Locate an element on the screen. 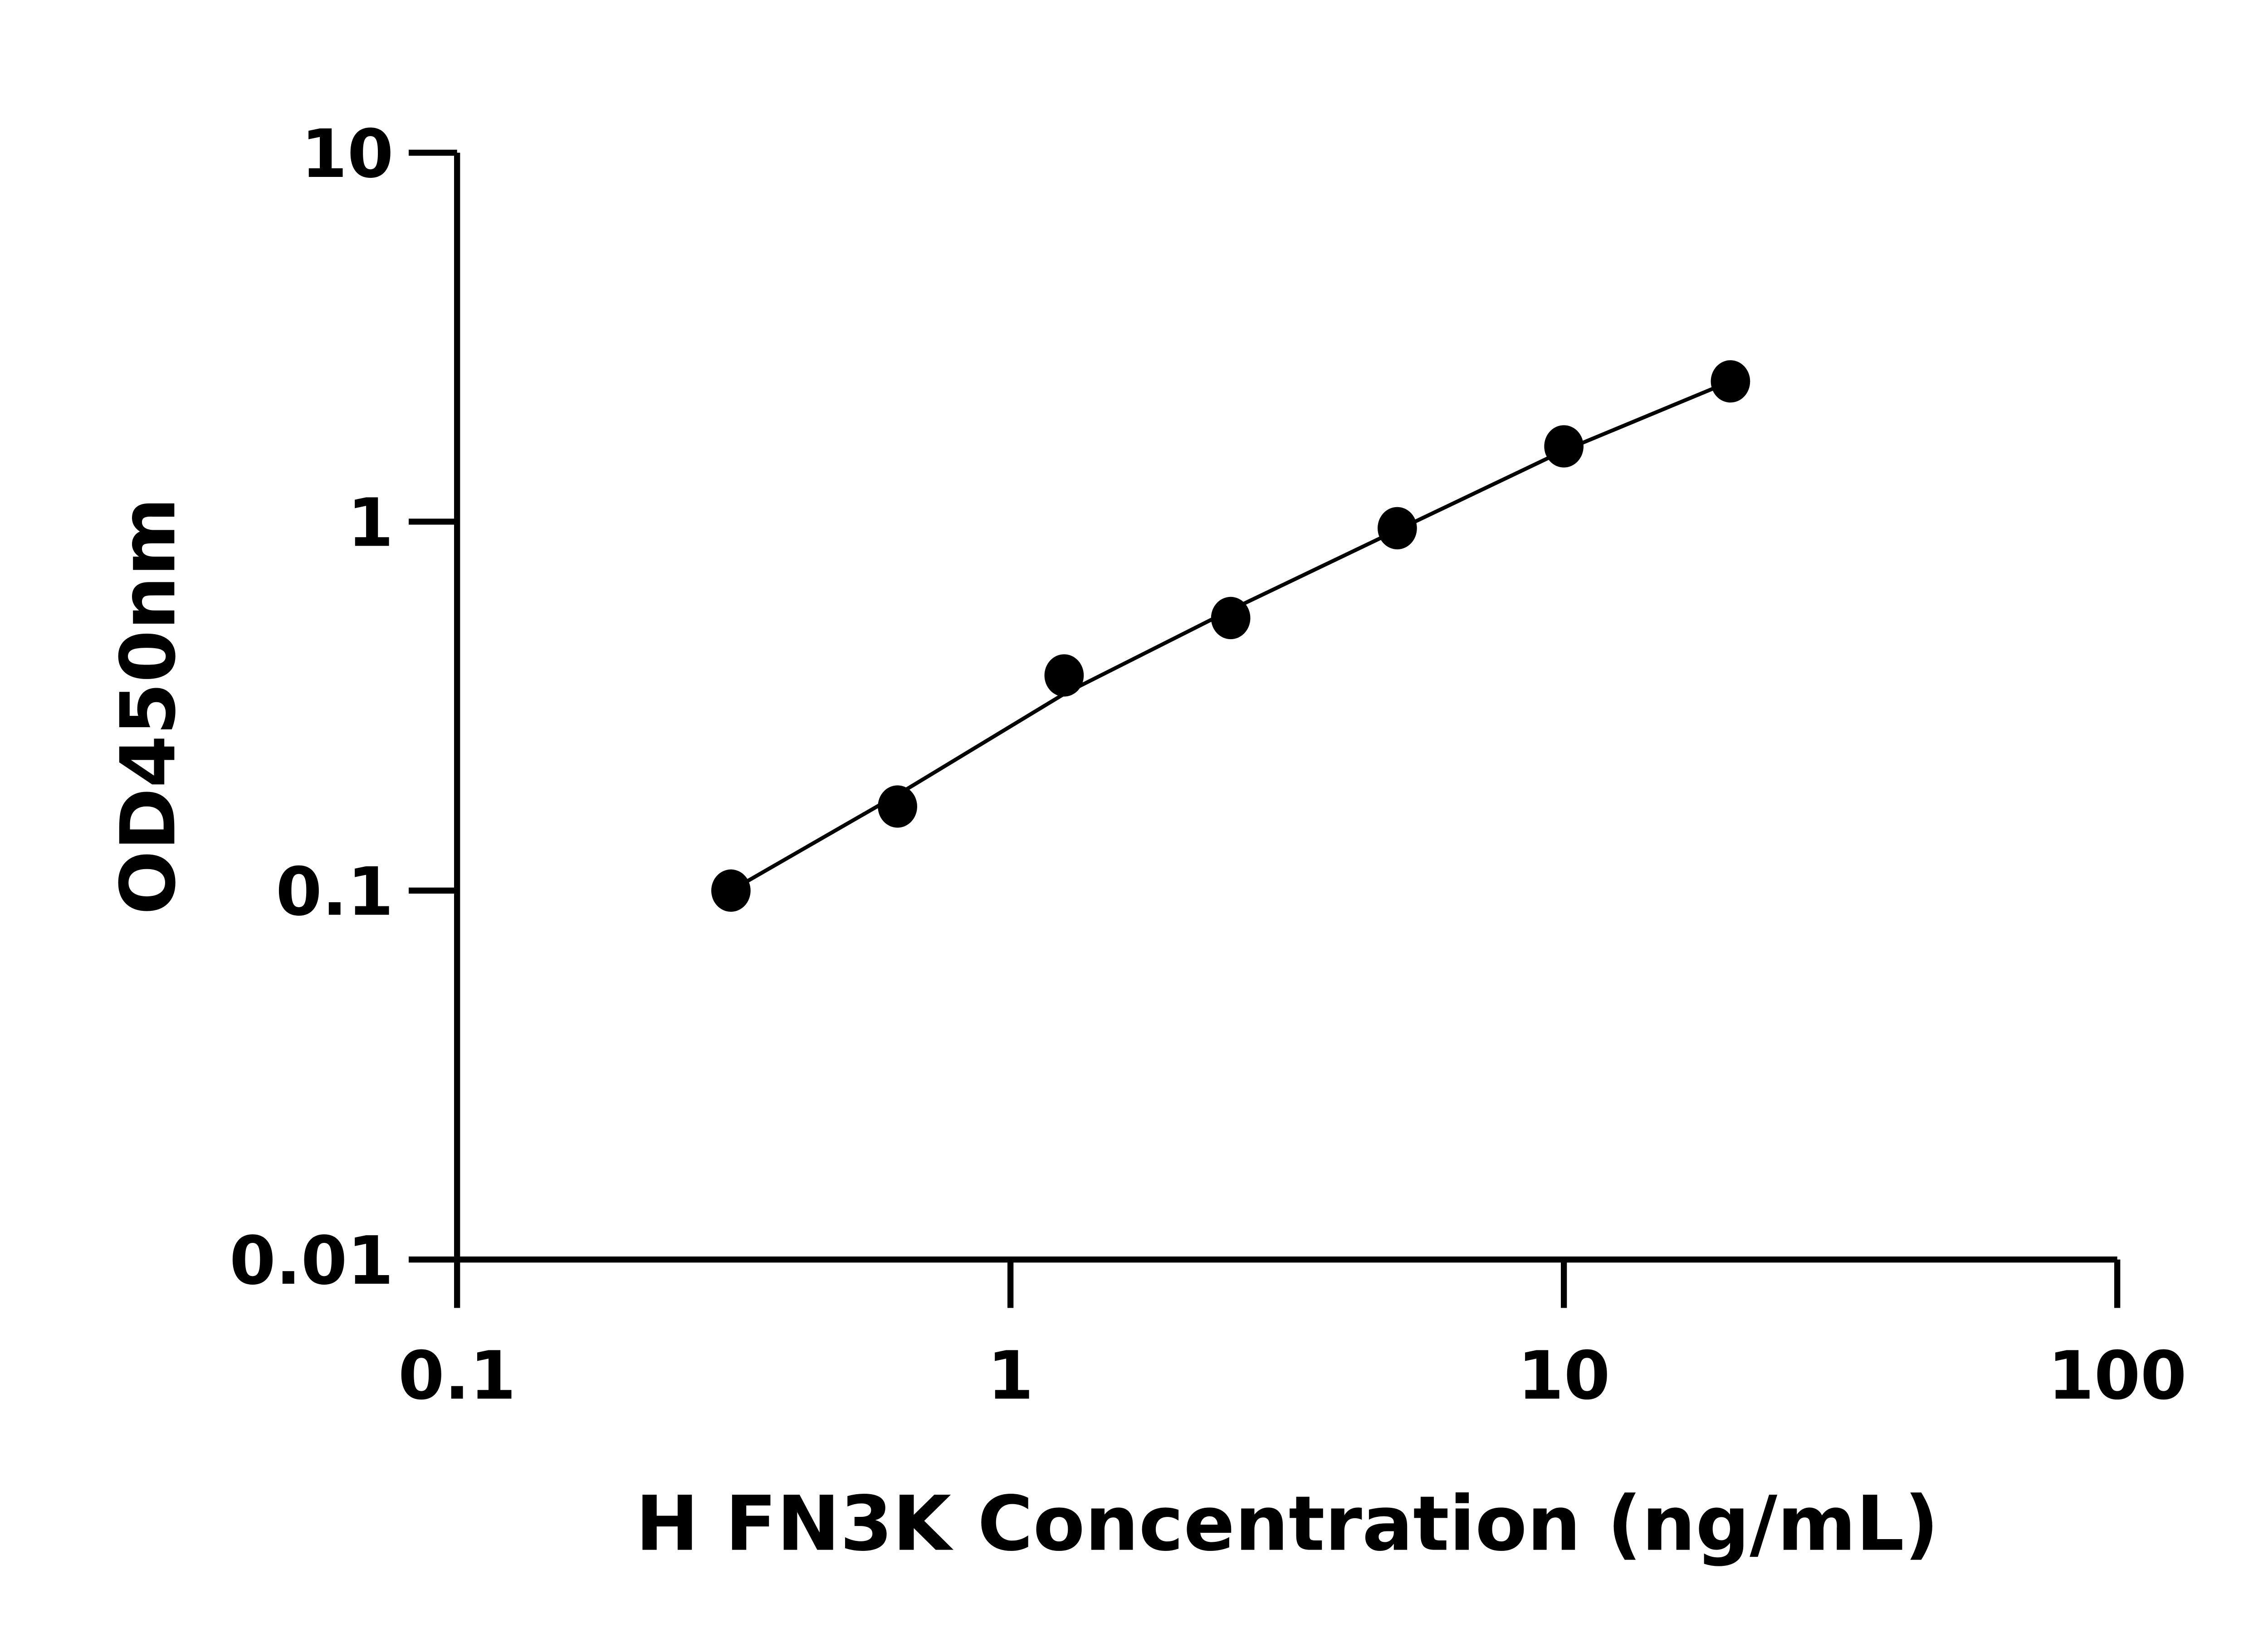 Image resolution: width=2268 pixels, height=1633 pixels. x-tick-label: 100 is located at coordinates (2117, 1375).